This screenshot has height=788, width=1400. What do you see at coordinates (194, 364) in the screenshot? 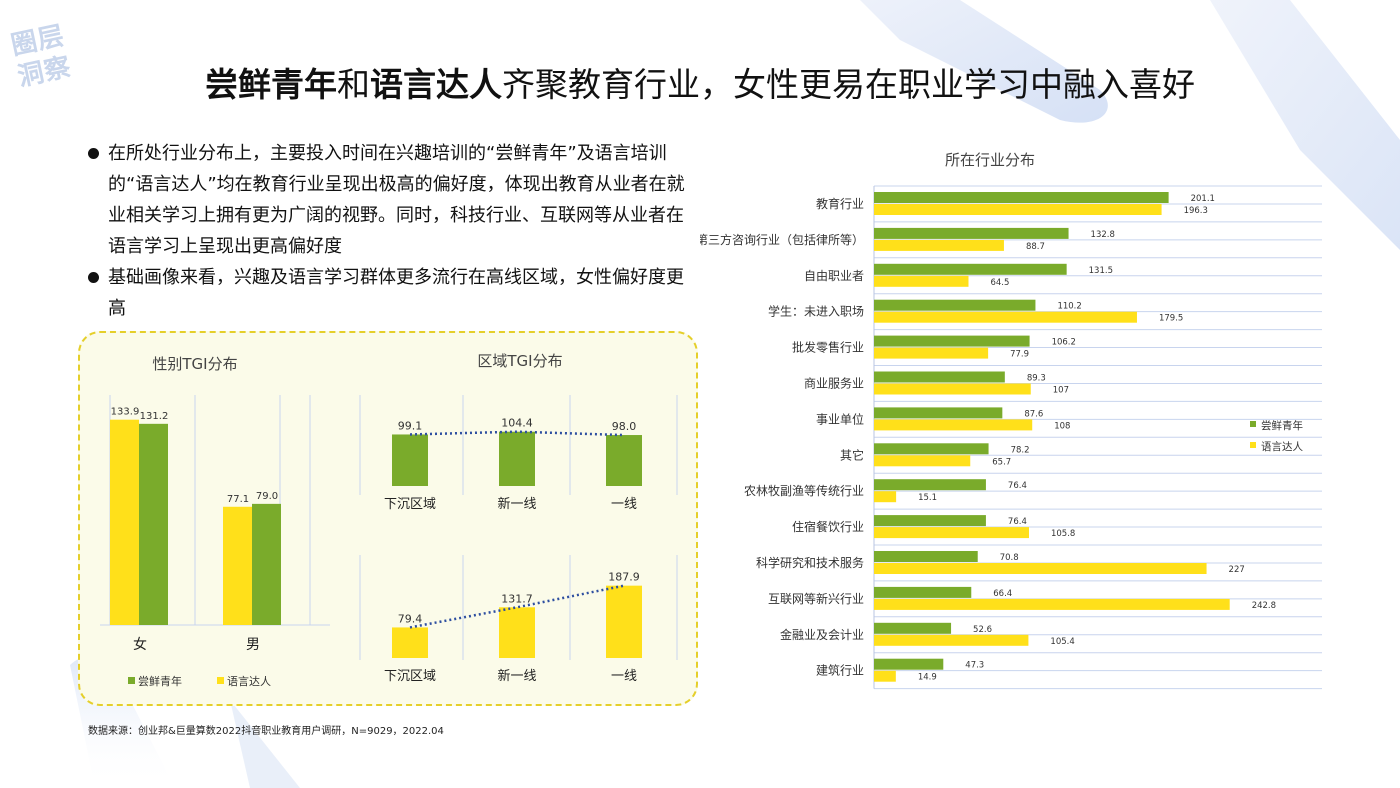
I see `chart-title: 性别TGI分布` at bounding box center [194, 364].